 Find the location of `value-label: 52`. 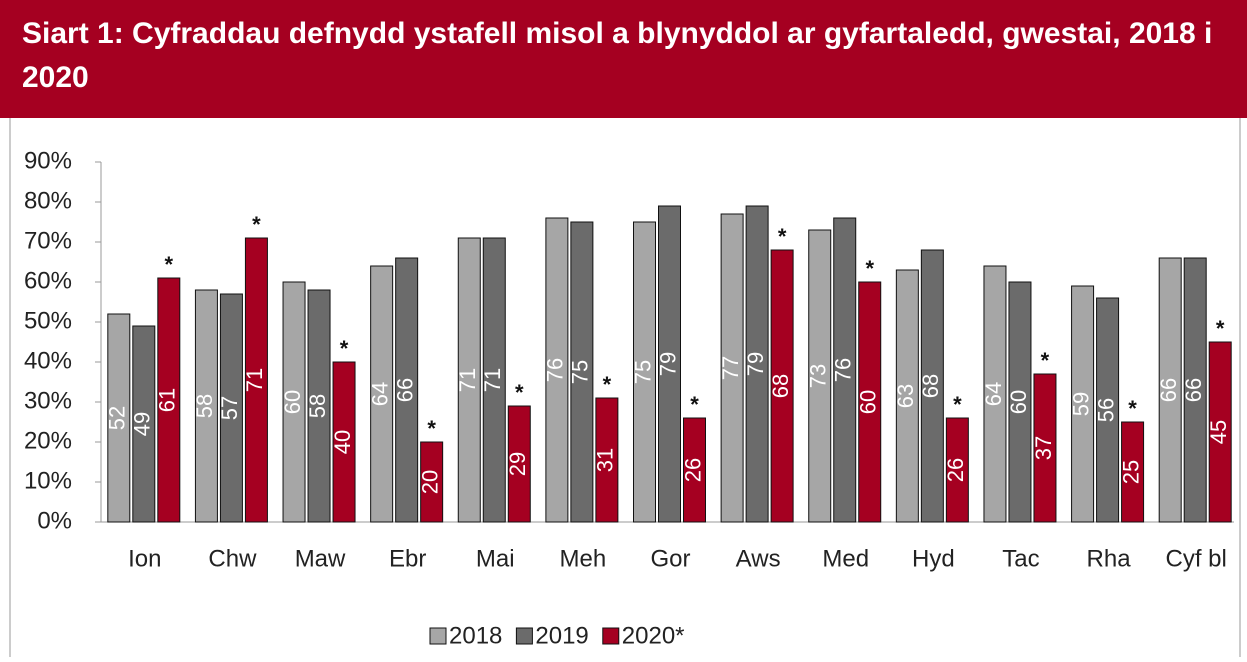

value-label: 52 is located at coordinates (117, 418).